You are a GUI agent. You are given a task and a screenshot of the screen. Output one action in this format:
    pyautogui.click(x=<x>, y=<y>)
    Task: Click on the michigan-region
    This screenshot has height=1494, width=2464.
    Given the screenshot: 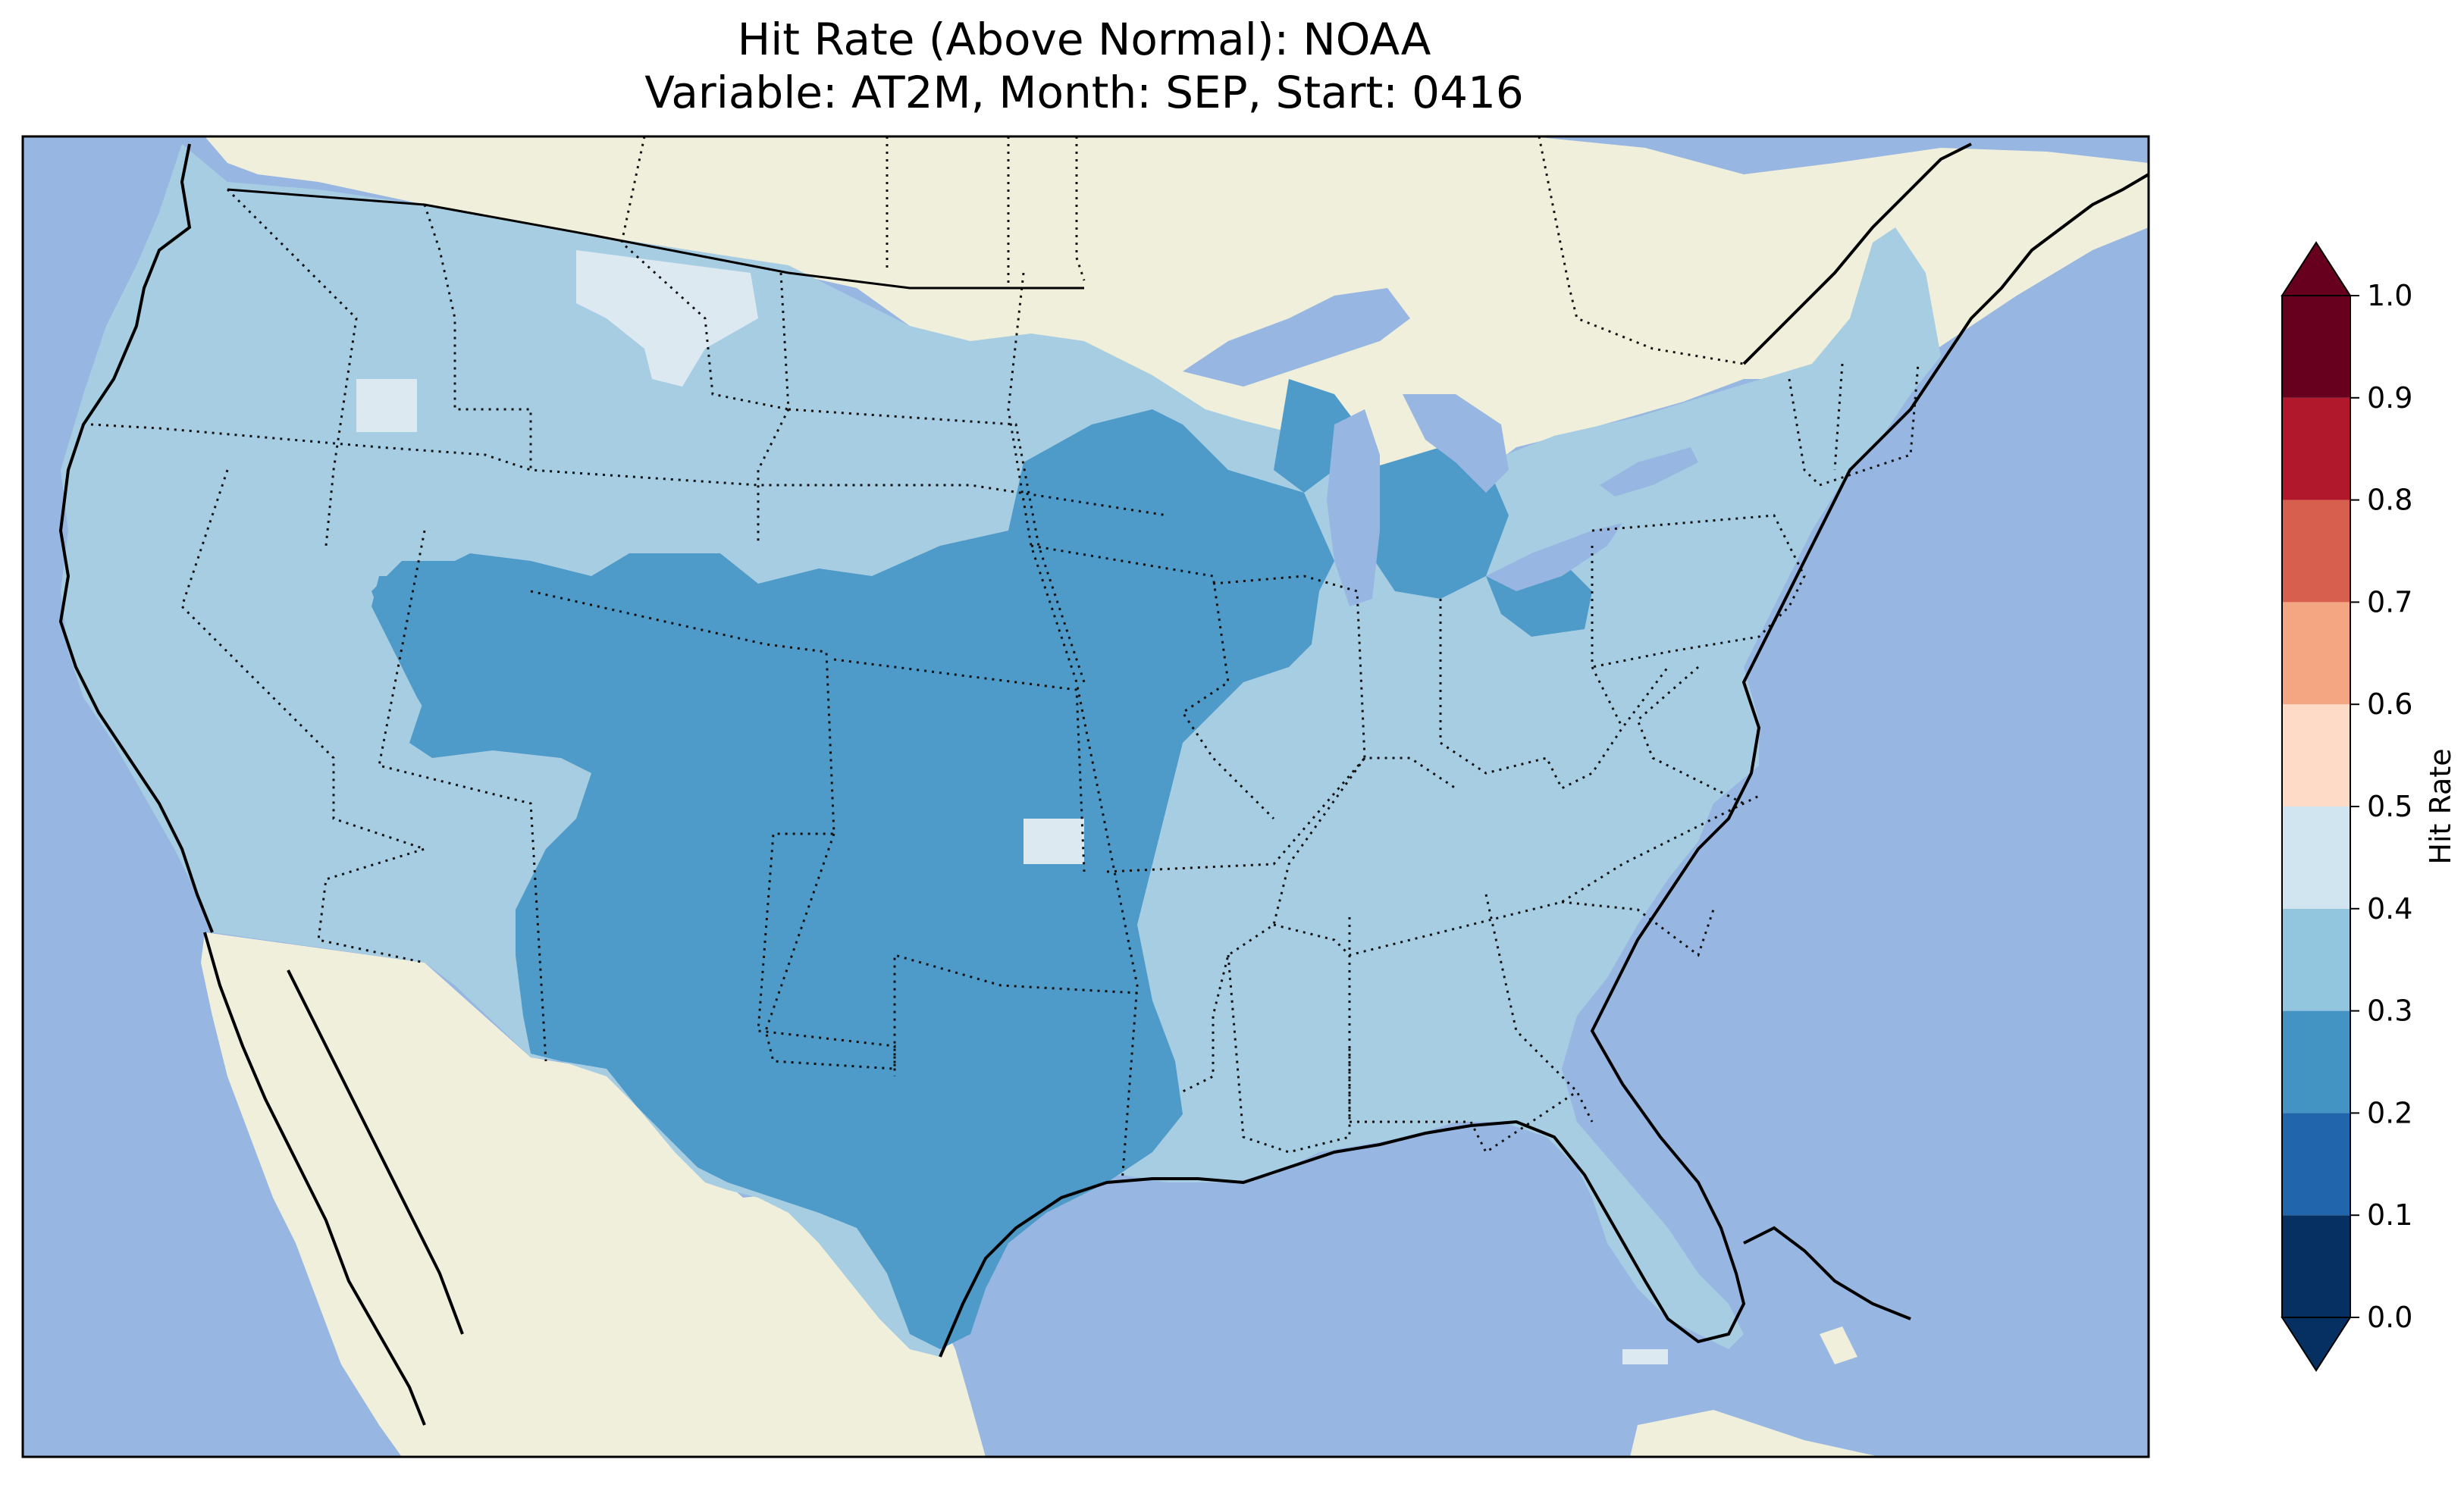 What is the action you would take?
    pyautogui.click(x=1437, y=523)
    